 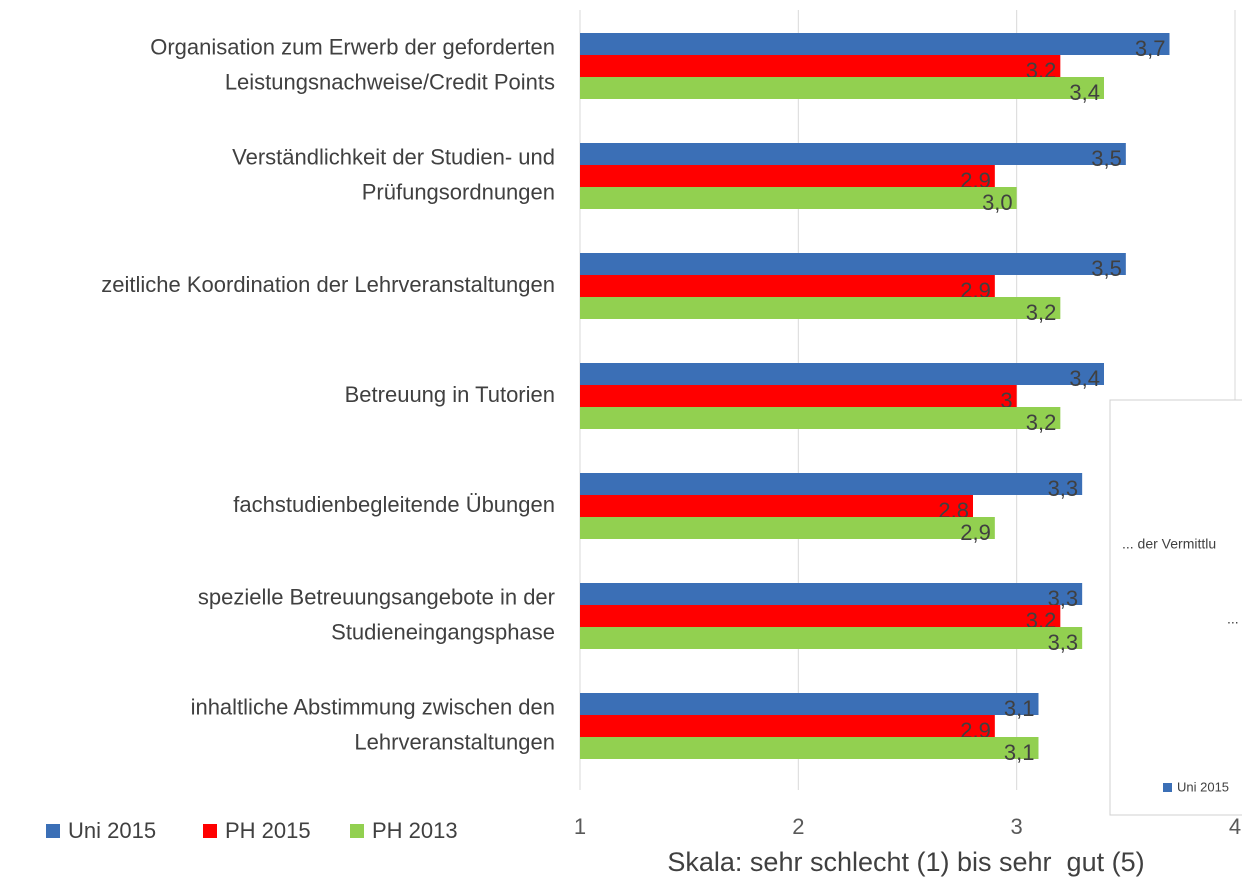 I want to click on overlay-legend-label: Uni 2015, so click(x=1203, y=786).